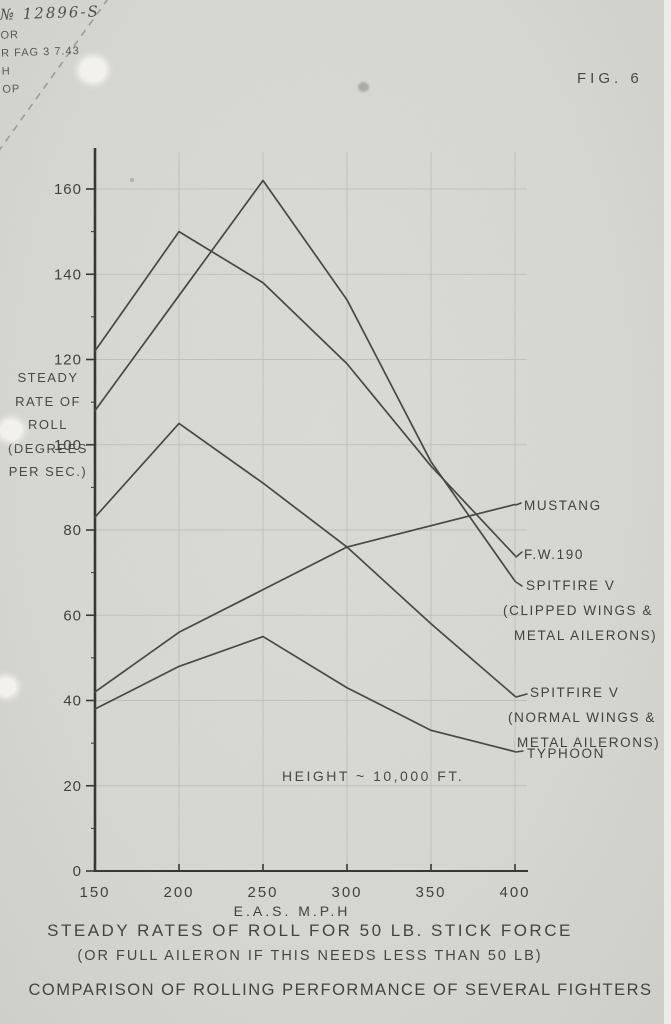  What do you see at coordinates (40, 52) in the screenshot?
I see `stamp-line: R FAG 3 7.43` at bounding box center [40, 52].